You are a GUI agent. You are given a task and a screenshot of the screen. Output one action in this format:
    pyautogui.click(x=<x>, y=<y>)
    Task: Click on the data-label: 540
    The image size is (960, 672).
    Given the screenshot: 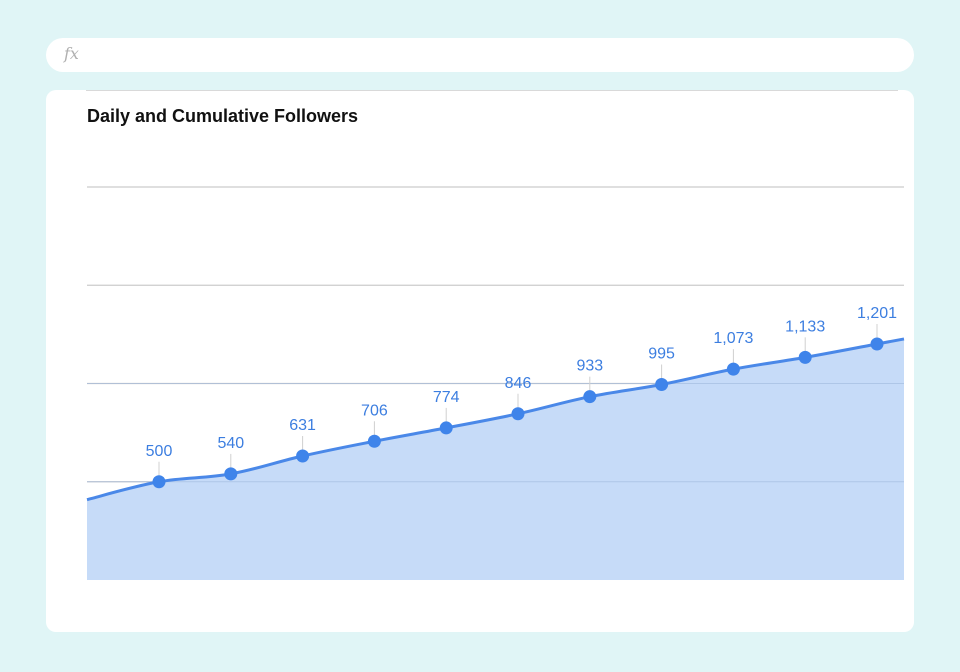 What is the action you would take?
    pyautogui.click(x=230, y=443)
    